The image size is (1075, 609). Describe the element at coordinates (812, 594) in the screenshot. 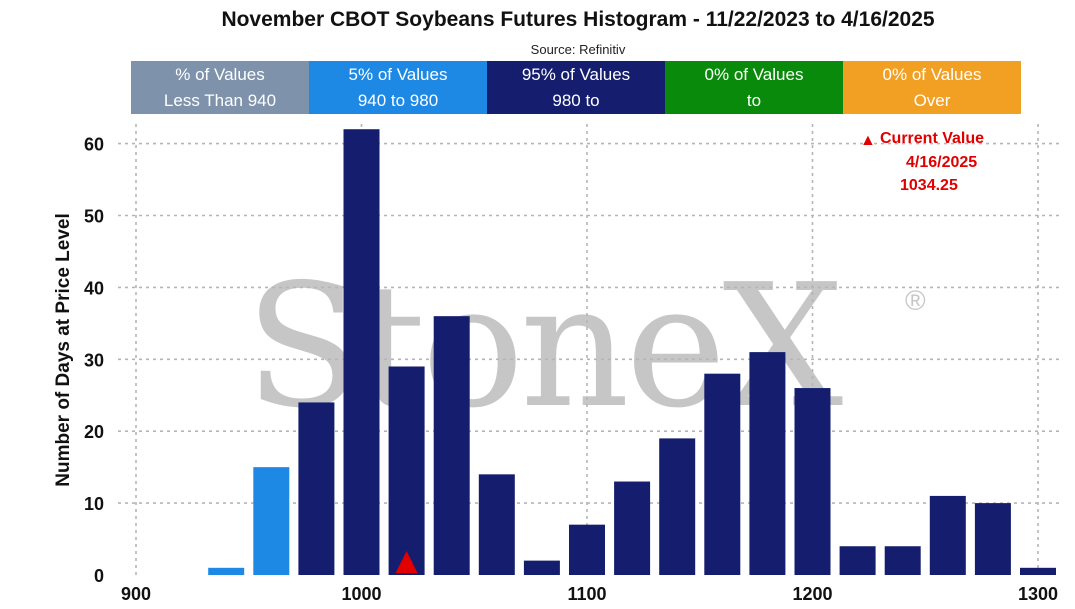

I see `x-tick-label: 1200` at that location.